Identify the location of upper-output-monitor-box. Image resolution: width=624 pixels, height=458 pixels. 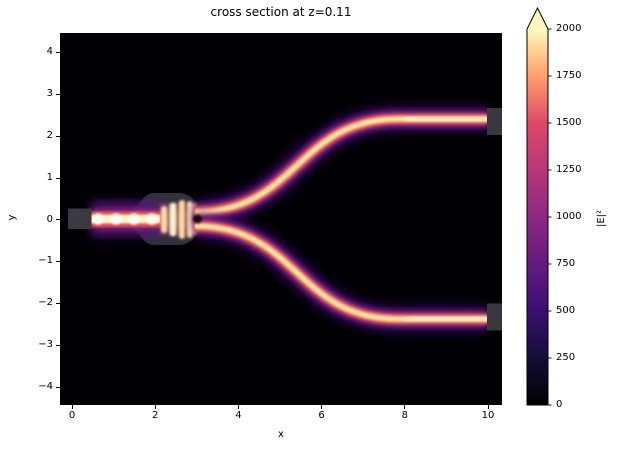
(494, 121).